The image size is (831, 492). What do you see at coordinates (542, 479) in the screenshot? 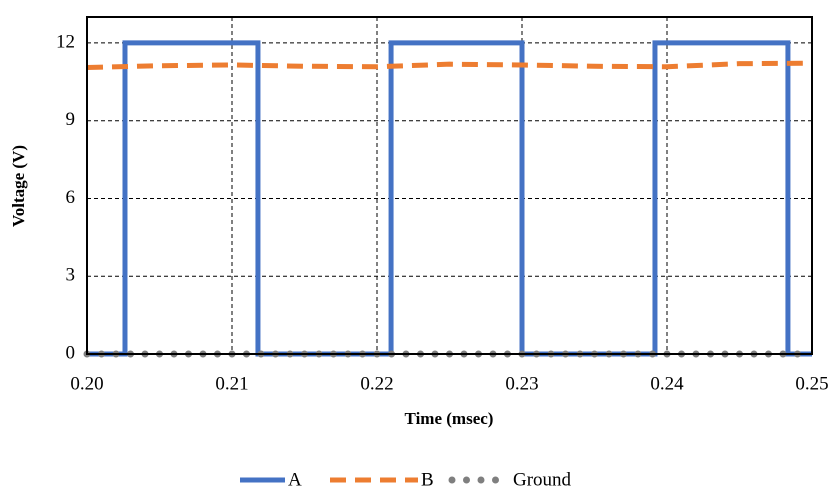
I see `legend-label: Ground` at bounding box center [542, 479].